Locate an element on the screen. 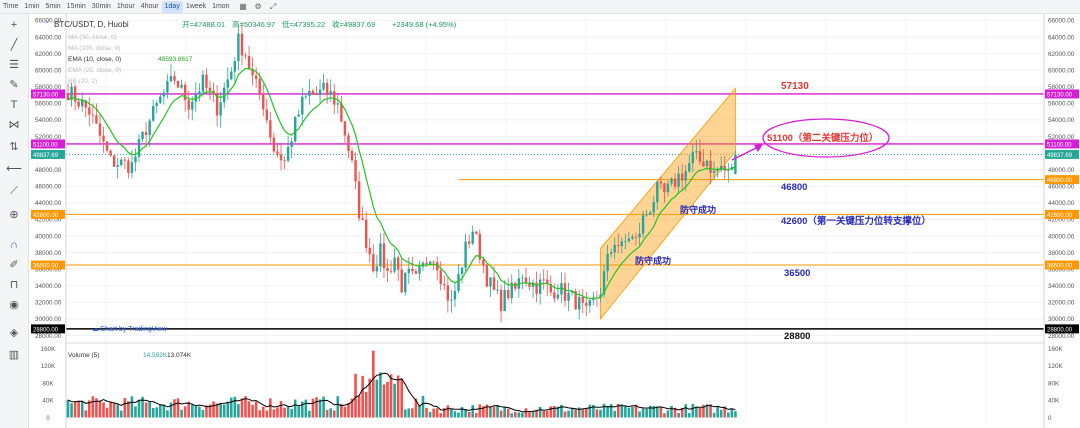 This screenshot has height=428, width=1080. price-tick-left: 54000.00 is located at coordinates (48, 120).